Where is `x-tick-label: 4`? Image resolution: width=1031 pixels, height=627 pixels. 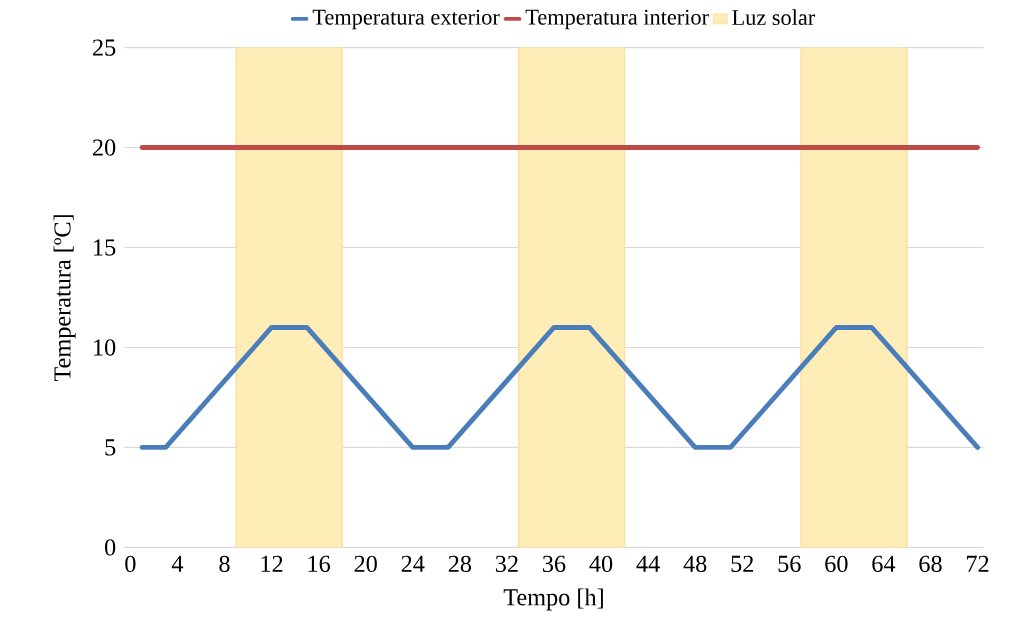
x-tick-label: 4 is located at coordinates (177, 563).